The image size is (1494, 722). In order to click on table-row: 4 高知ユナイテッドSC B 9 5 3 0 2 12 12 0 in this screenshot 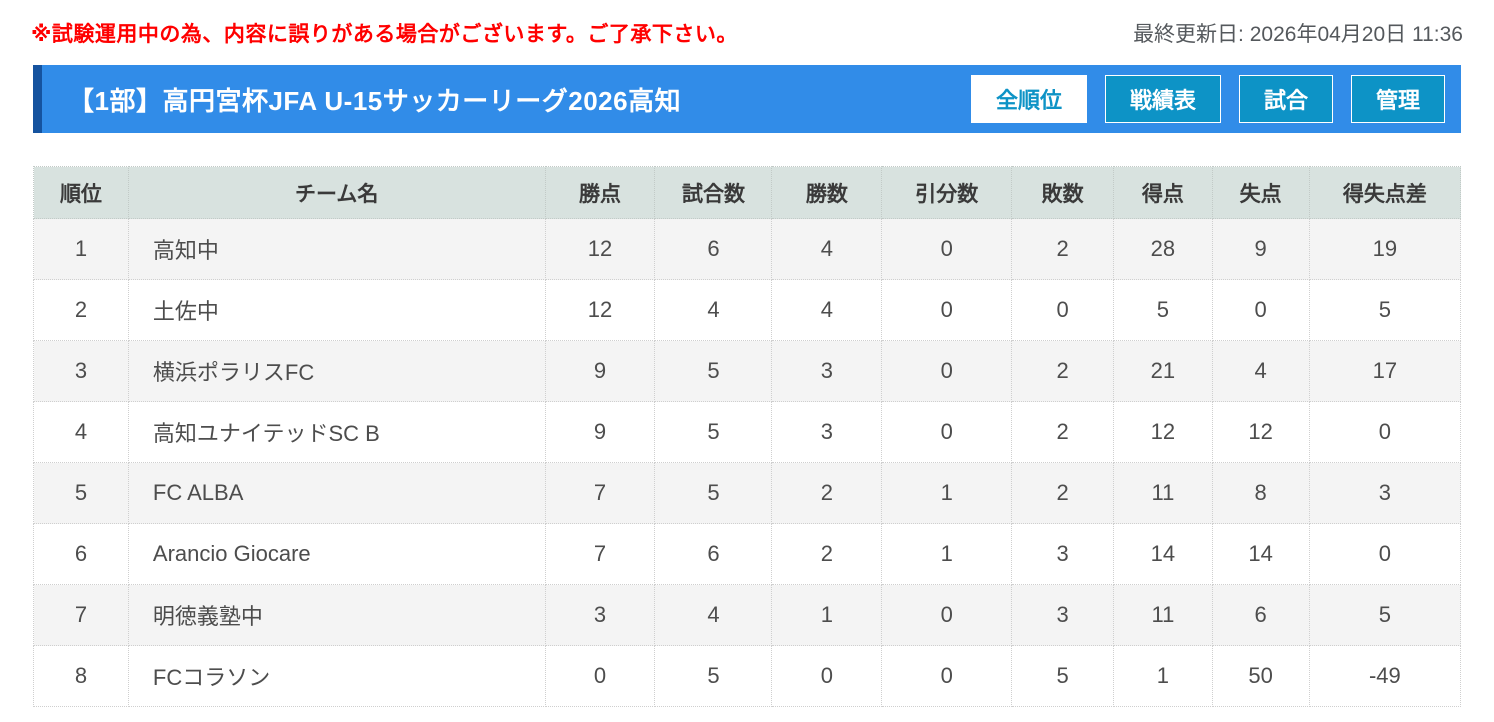, I will do `click(747, 432)`.